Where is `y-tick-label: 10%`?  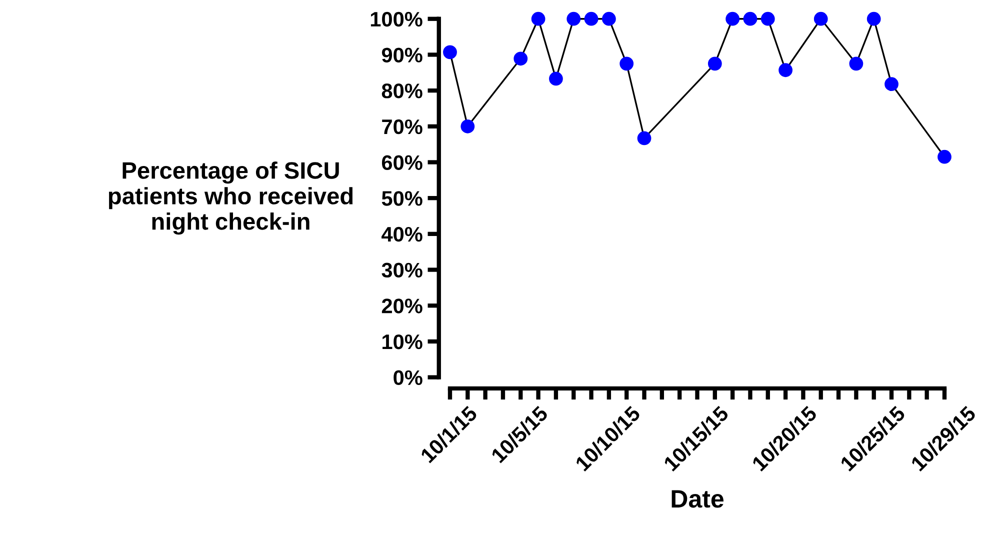 y-tick-label: 10% is located at coordinates (402, 342).